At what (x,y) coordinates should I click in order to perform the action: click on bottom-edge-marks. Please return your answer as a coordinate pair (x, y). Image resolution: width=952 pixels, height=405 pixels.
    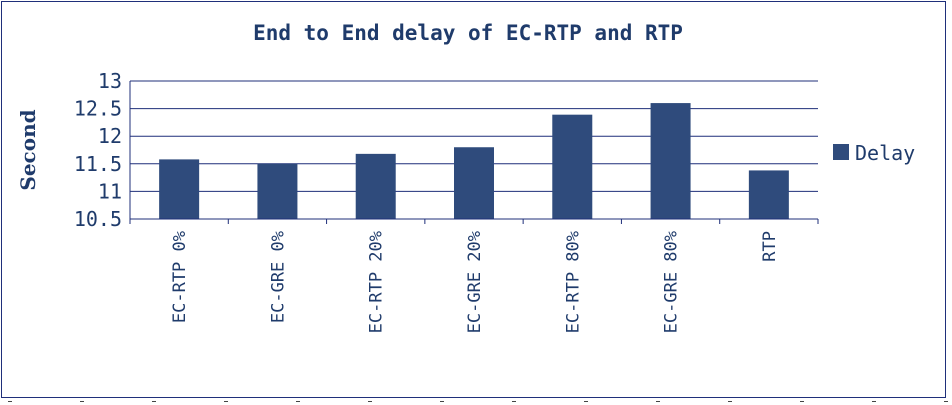
    Looking at the image, I should click on (478, 401).